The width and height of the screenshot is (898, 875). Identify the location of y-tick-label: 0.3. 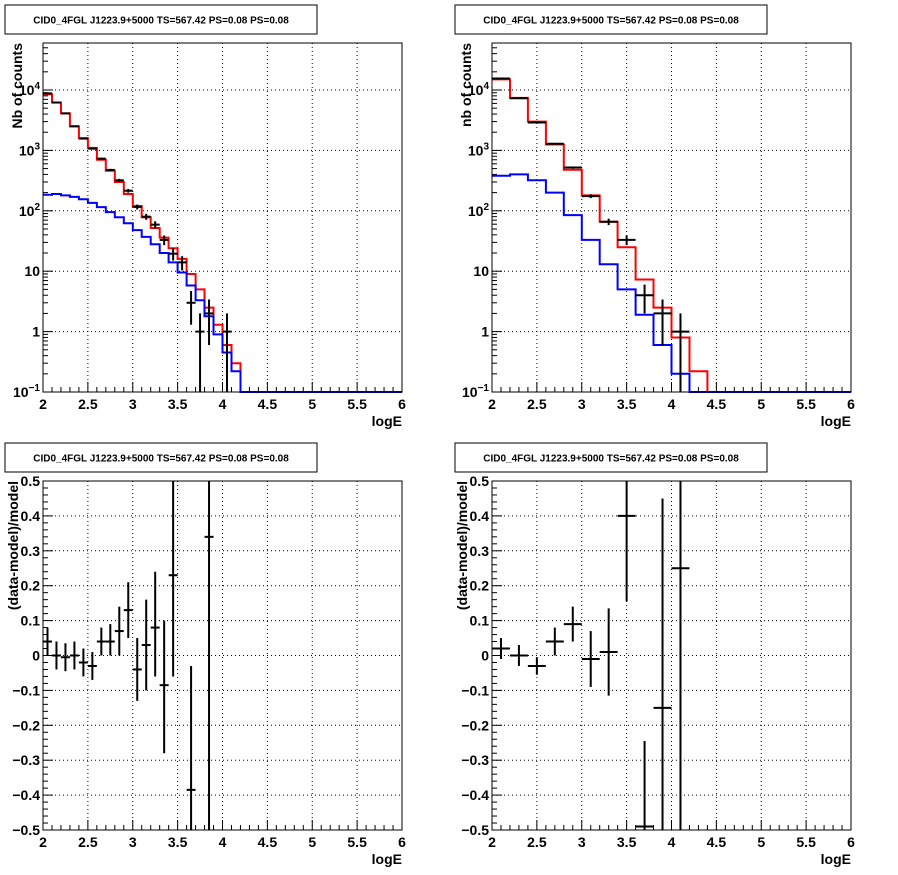
(480, 551).